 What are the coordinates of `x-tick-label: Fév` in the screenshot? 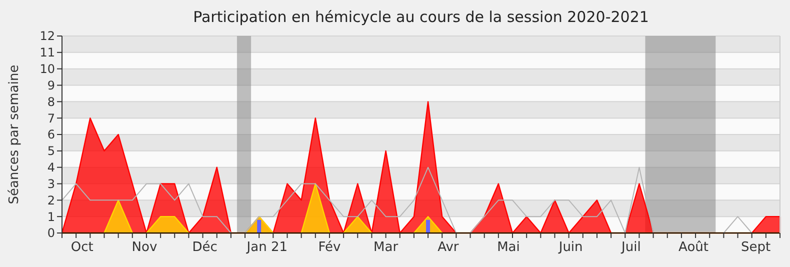 It's located at (330, 247).